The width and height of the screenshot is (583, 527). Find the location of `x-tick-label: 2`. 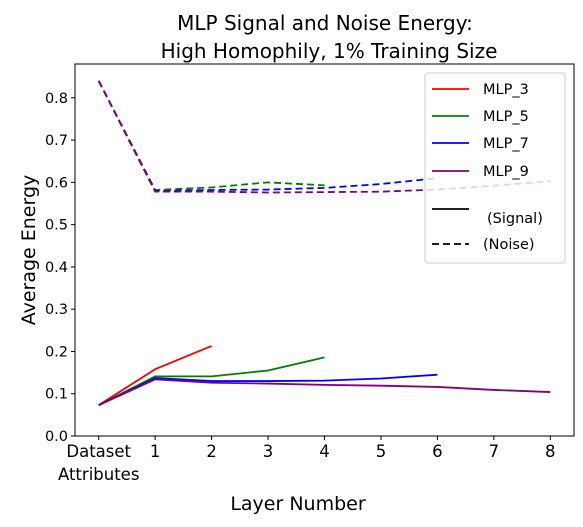

x-tick-label: 2 is located at coordinates (211, 451).